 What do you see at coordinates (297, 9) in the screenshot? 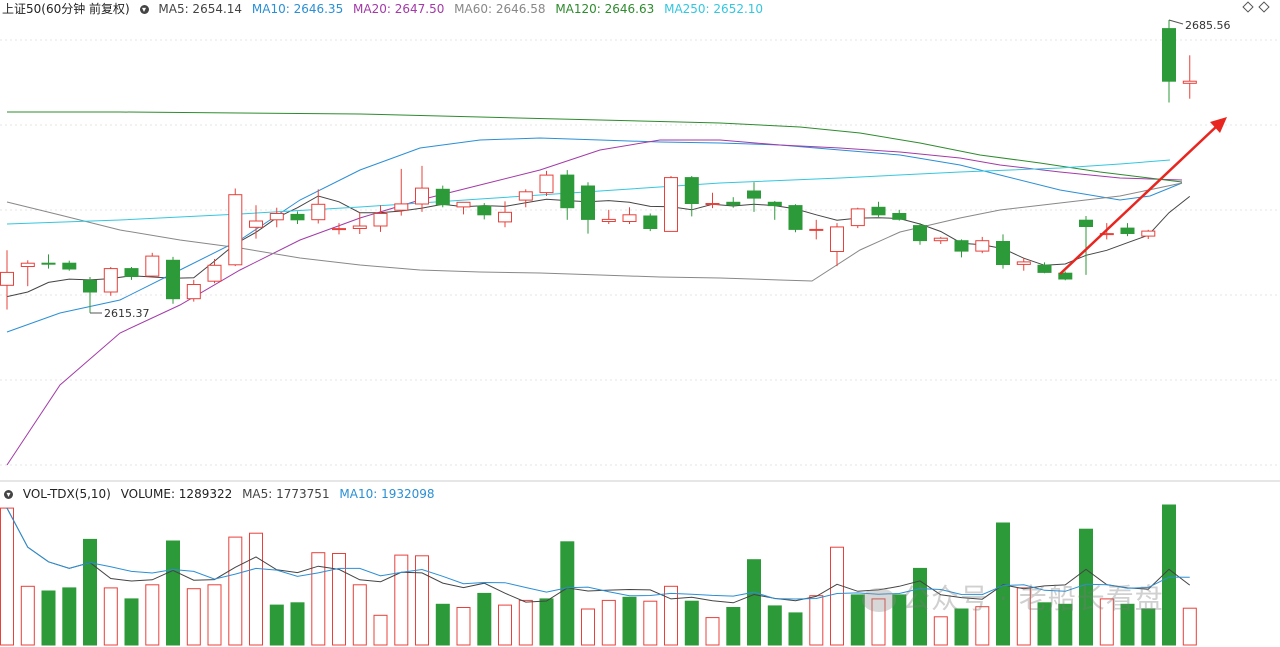
I see `ma10-label: MA10: 2646.35` at bounding box center [297, 9].